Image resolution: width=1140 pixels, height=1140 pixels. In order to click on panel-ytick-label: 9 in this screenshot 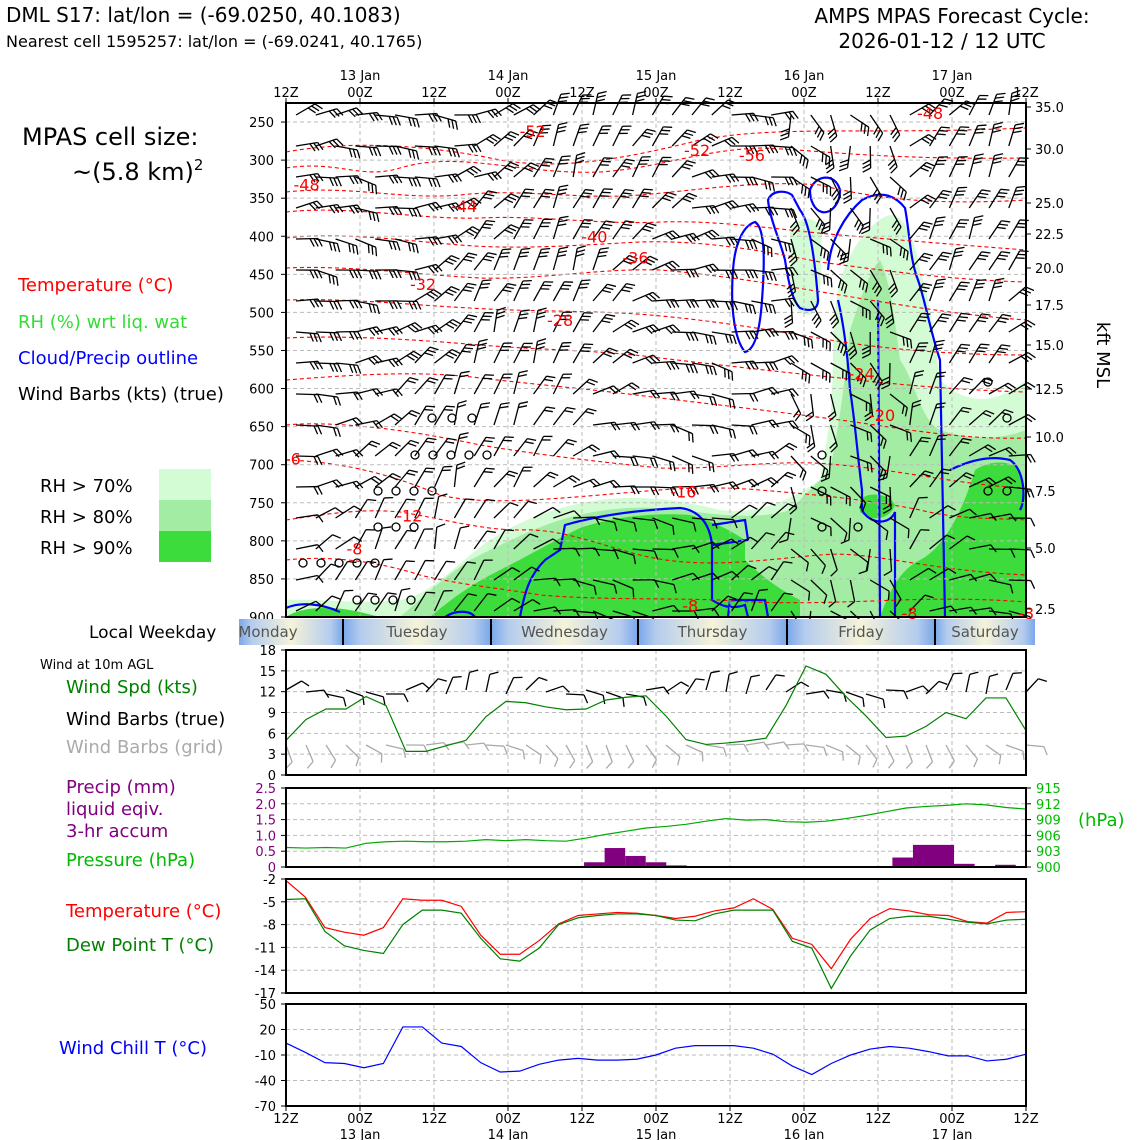, I will do `click(272, 714)`.